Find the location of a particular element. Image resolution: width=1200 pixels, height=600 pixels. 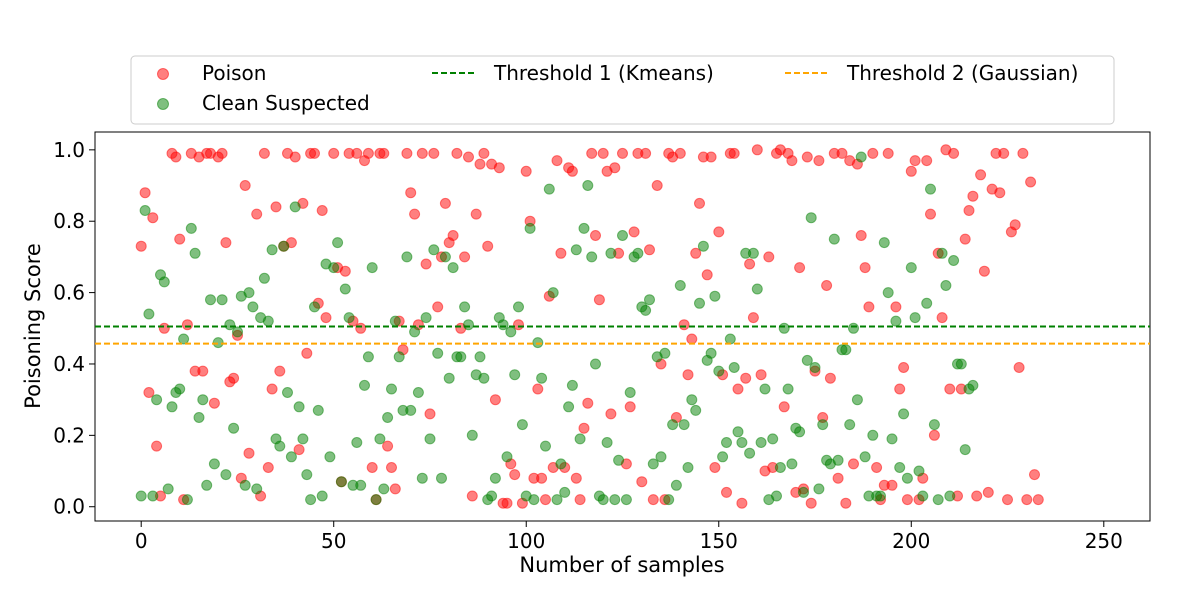

y-tick-label: 0.4 is located at coordinates (69, 364).